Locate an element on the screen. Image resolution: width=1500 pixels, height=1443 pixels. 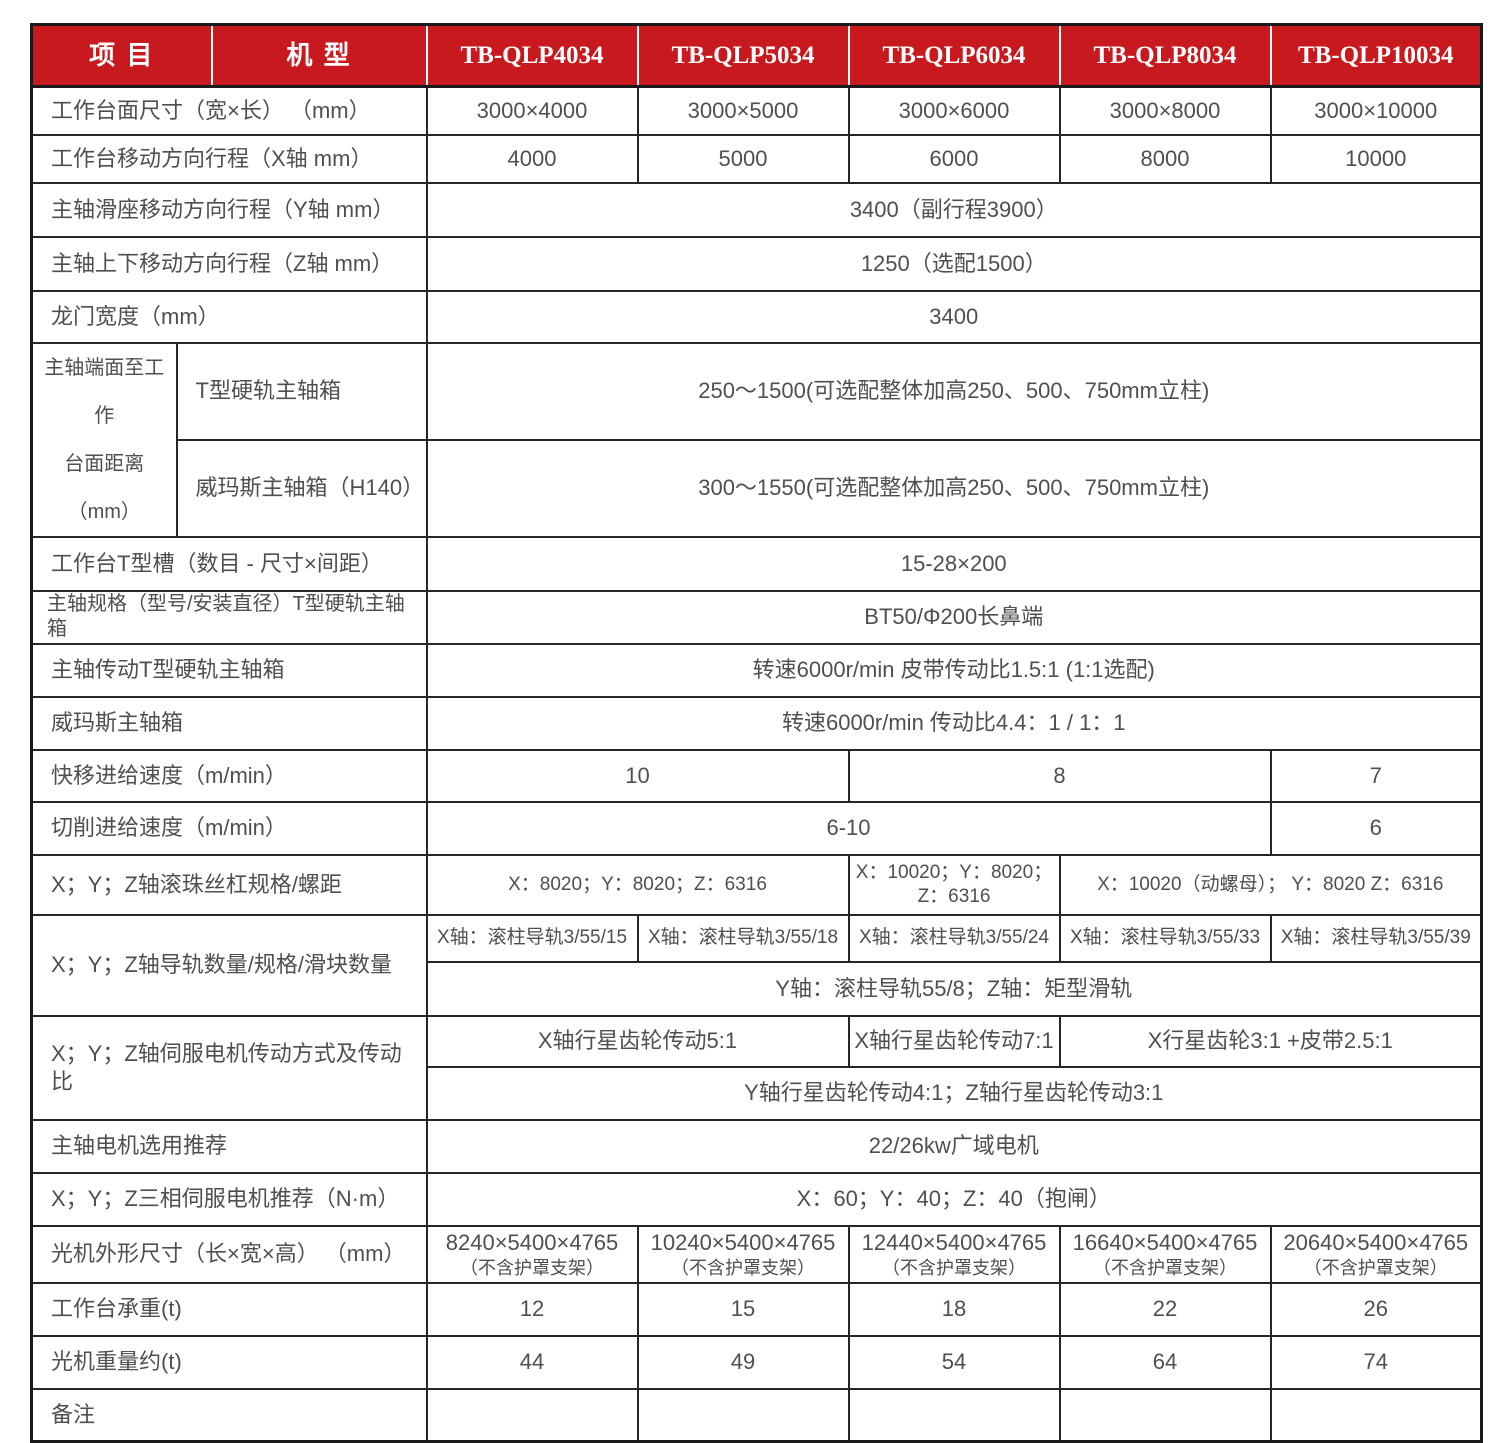
row-label-z-travel: 主轴上下移动方向行程（Z轴 mm） is located at coordinates (229, 263).